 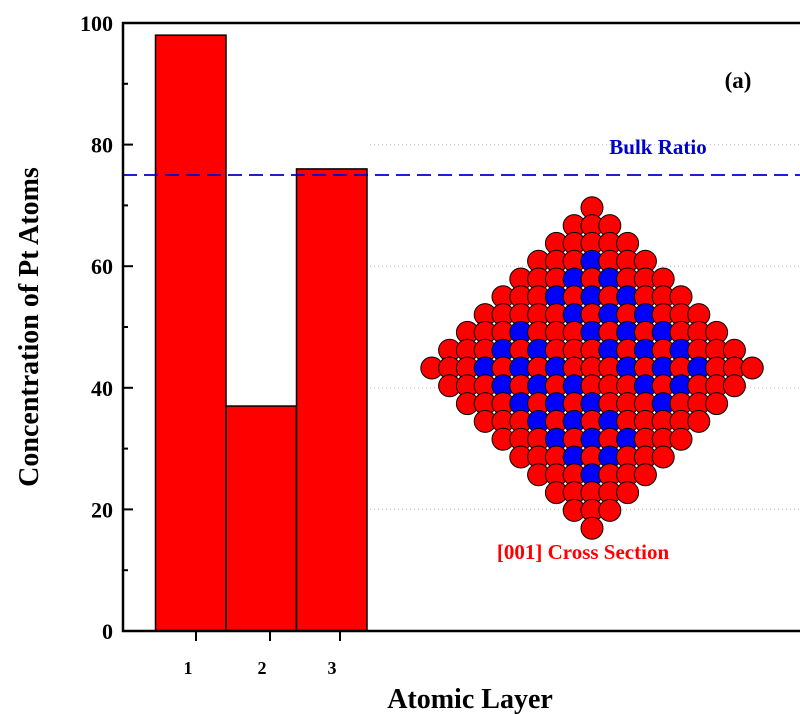 I want to click on y-tick-label: 80, so click(x=102, y=145).